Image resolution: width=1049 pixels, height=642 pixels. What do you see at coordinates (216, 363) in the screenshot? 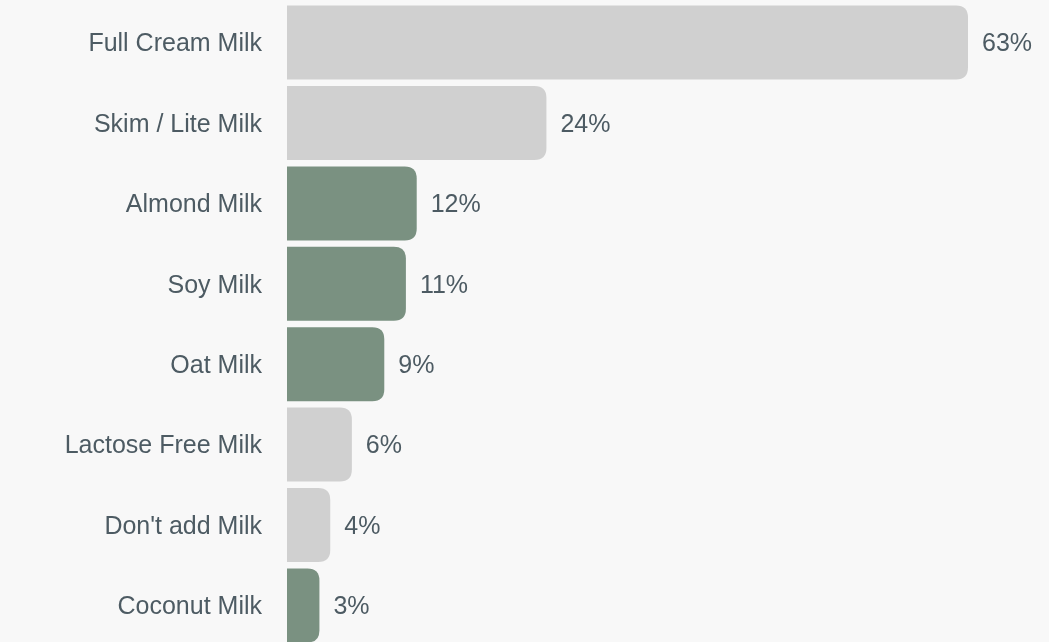
I see `y-tick-label: Oat Milk` at bounding box center [216, 363].